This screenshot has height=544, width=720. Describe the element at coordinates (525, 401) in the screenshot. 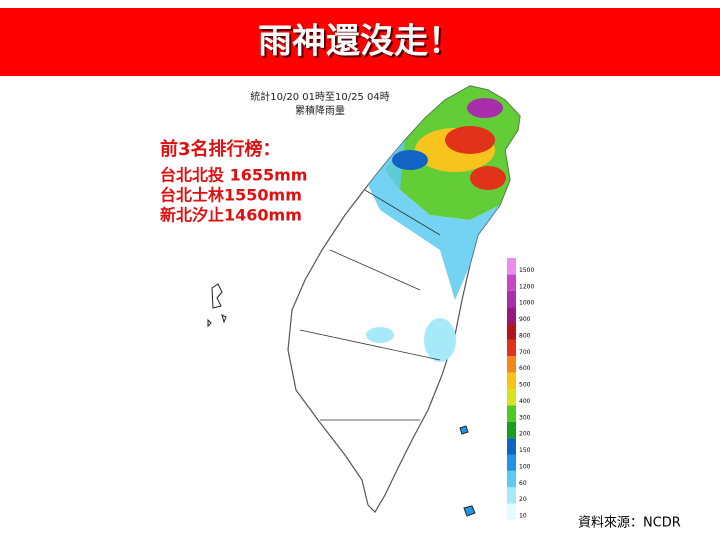

I see `legend-label: 400` at that location.